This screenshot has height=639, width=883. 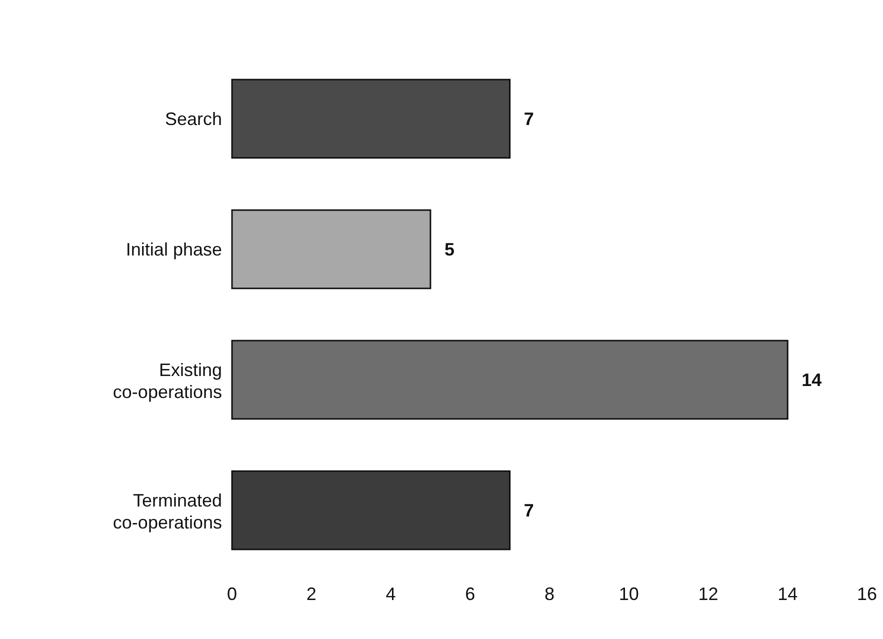 I want to click on data-label: 14, so click(x=812, y=380).